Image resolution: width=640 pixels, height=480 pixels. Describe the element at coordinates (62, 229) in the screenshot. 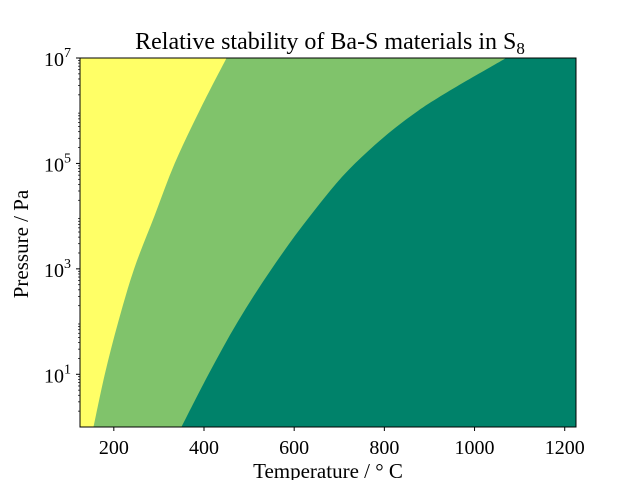

I see `y-axis: 10¹ 10³ 10⁵ 10⁷` at that location.